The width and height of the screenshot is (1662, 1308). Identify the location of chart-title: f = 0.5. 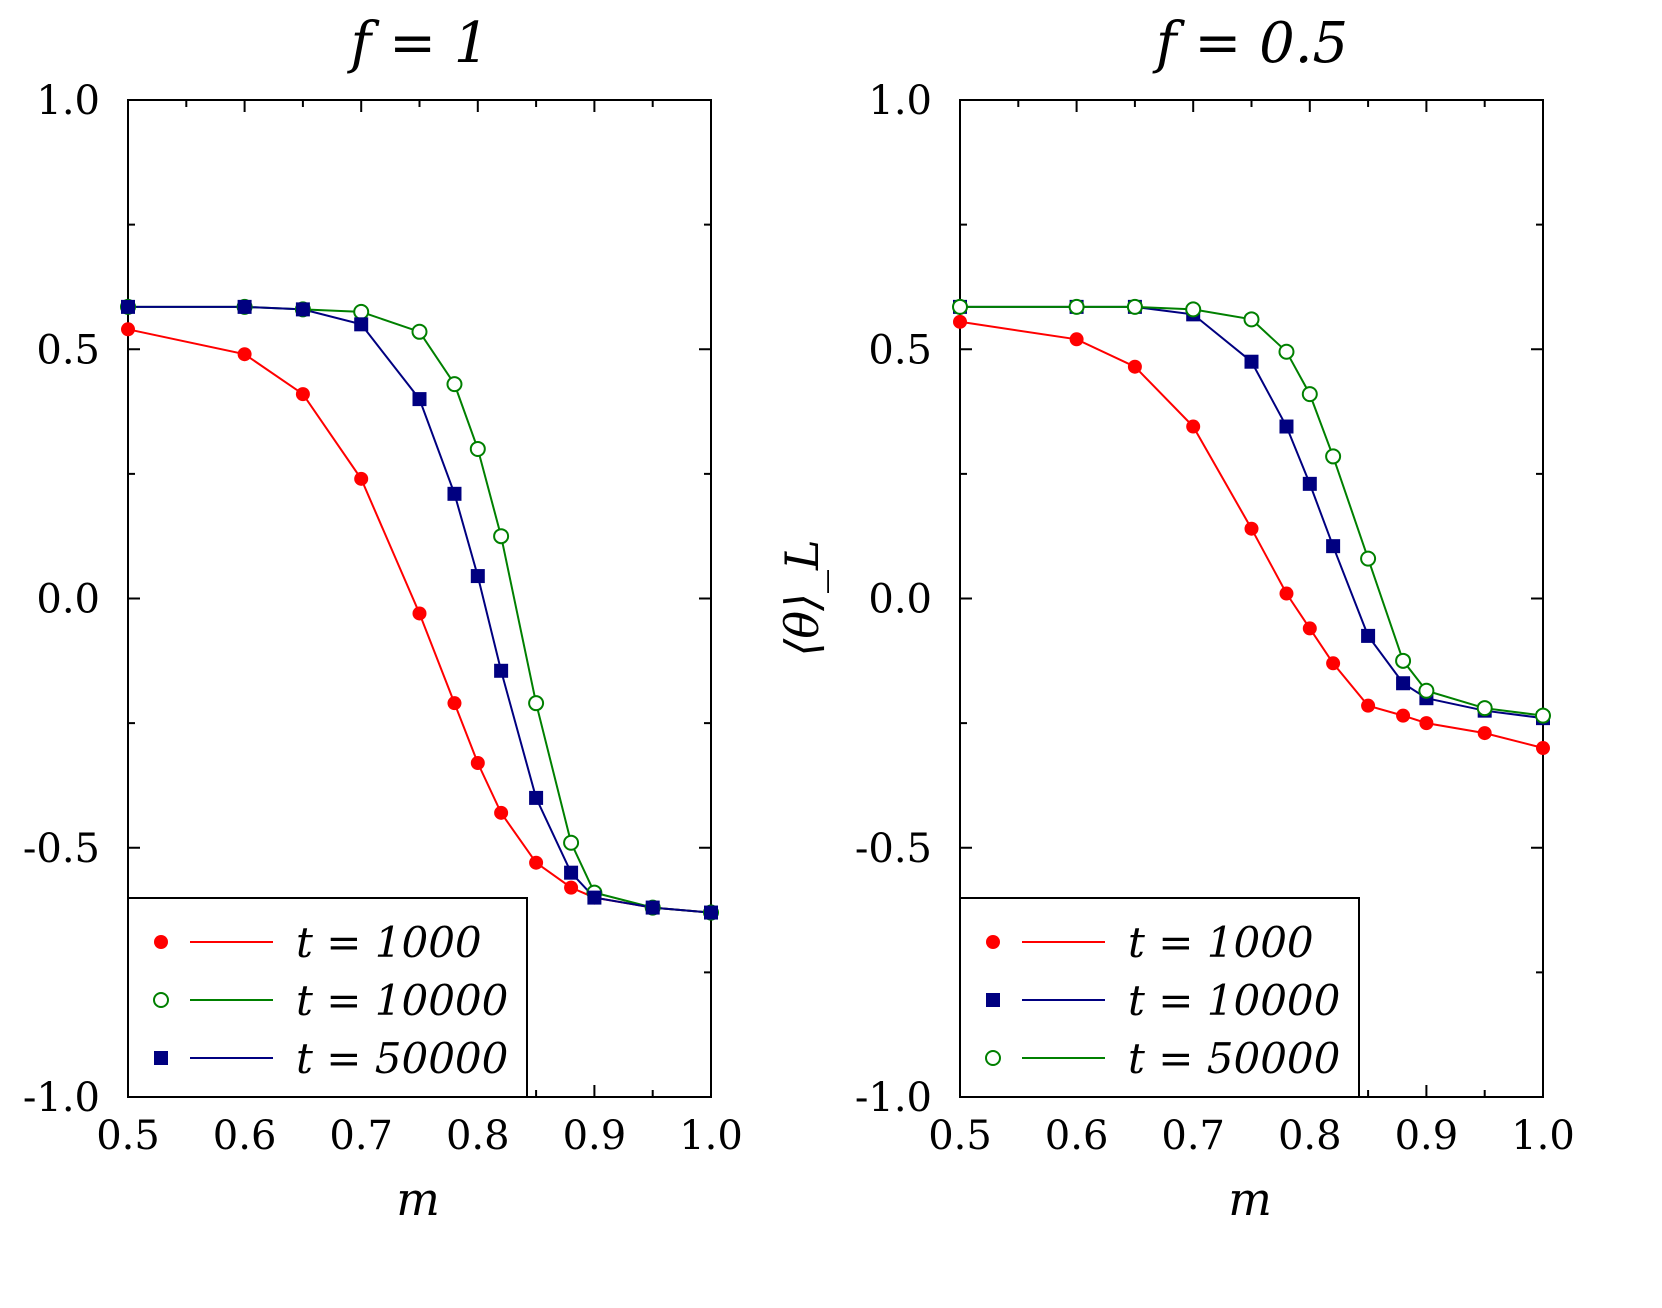
(1250, 43).